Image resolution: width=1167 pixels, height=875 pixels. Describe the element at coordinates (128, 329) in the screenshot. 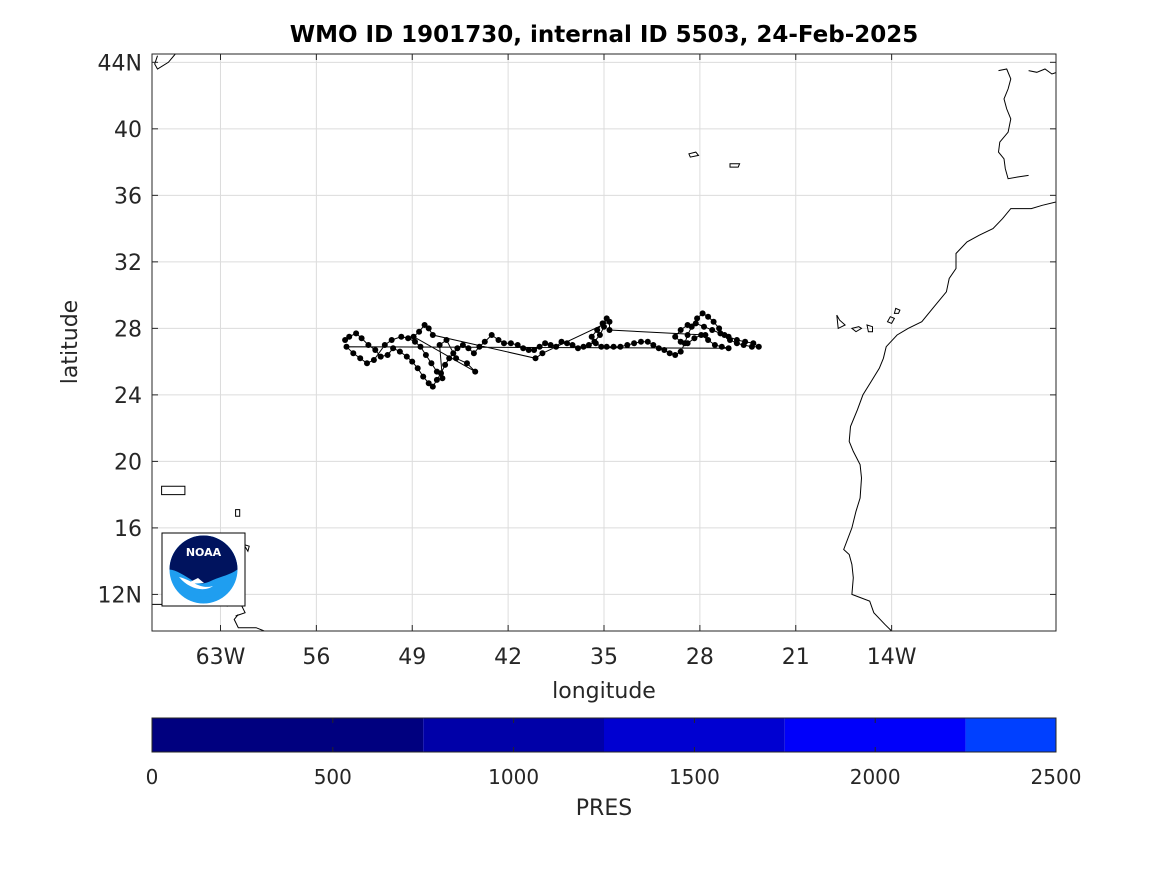

I see `y-tick-label: 28` at that location.